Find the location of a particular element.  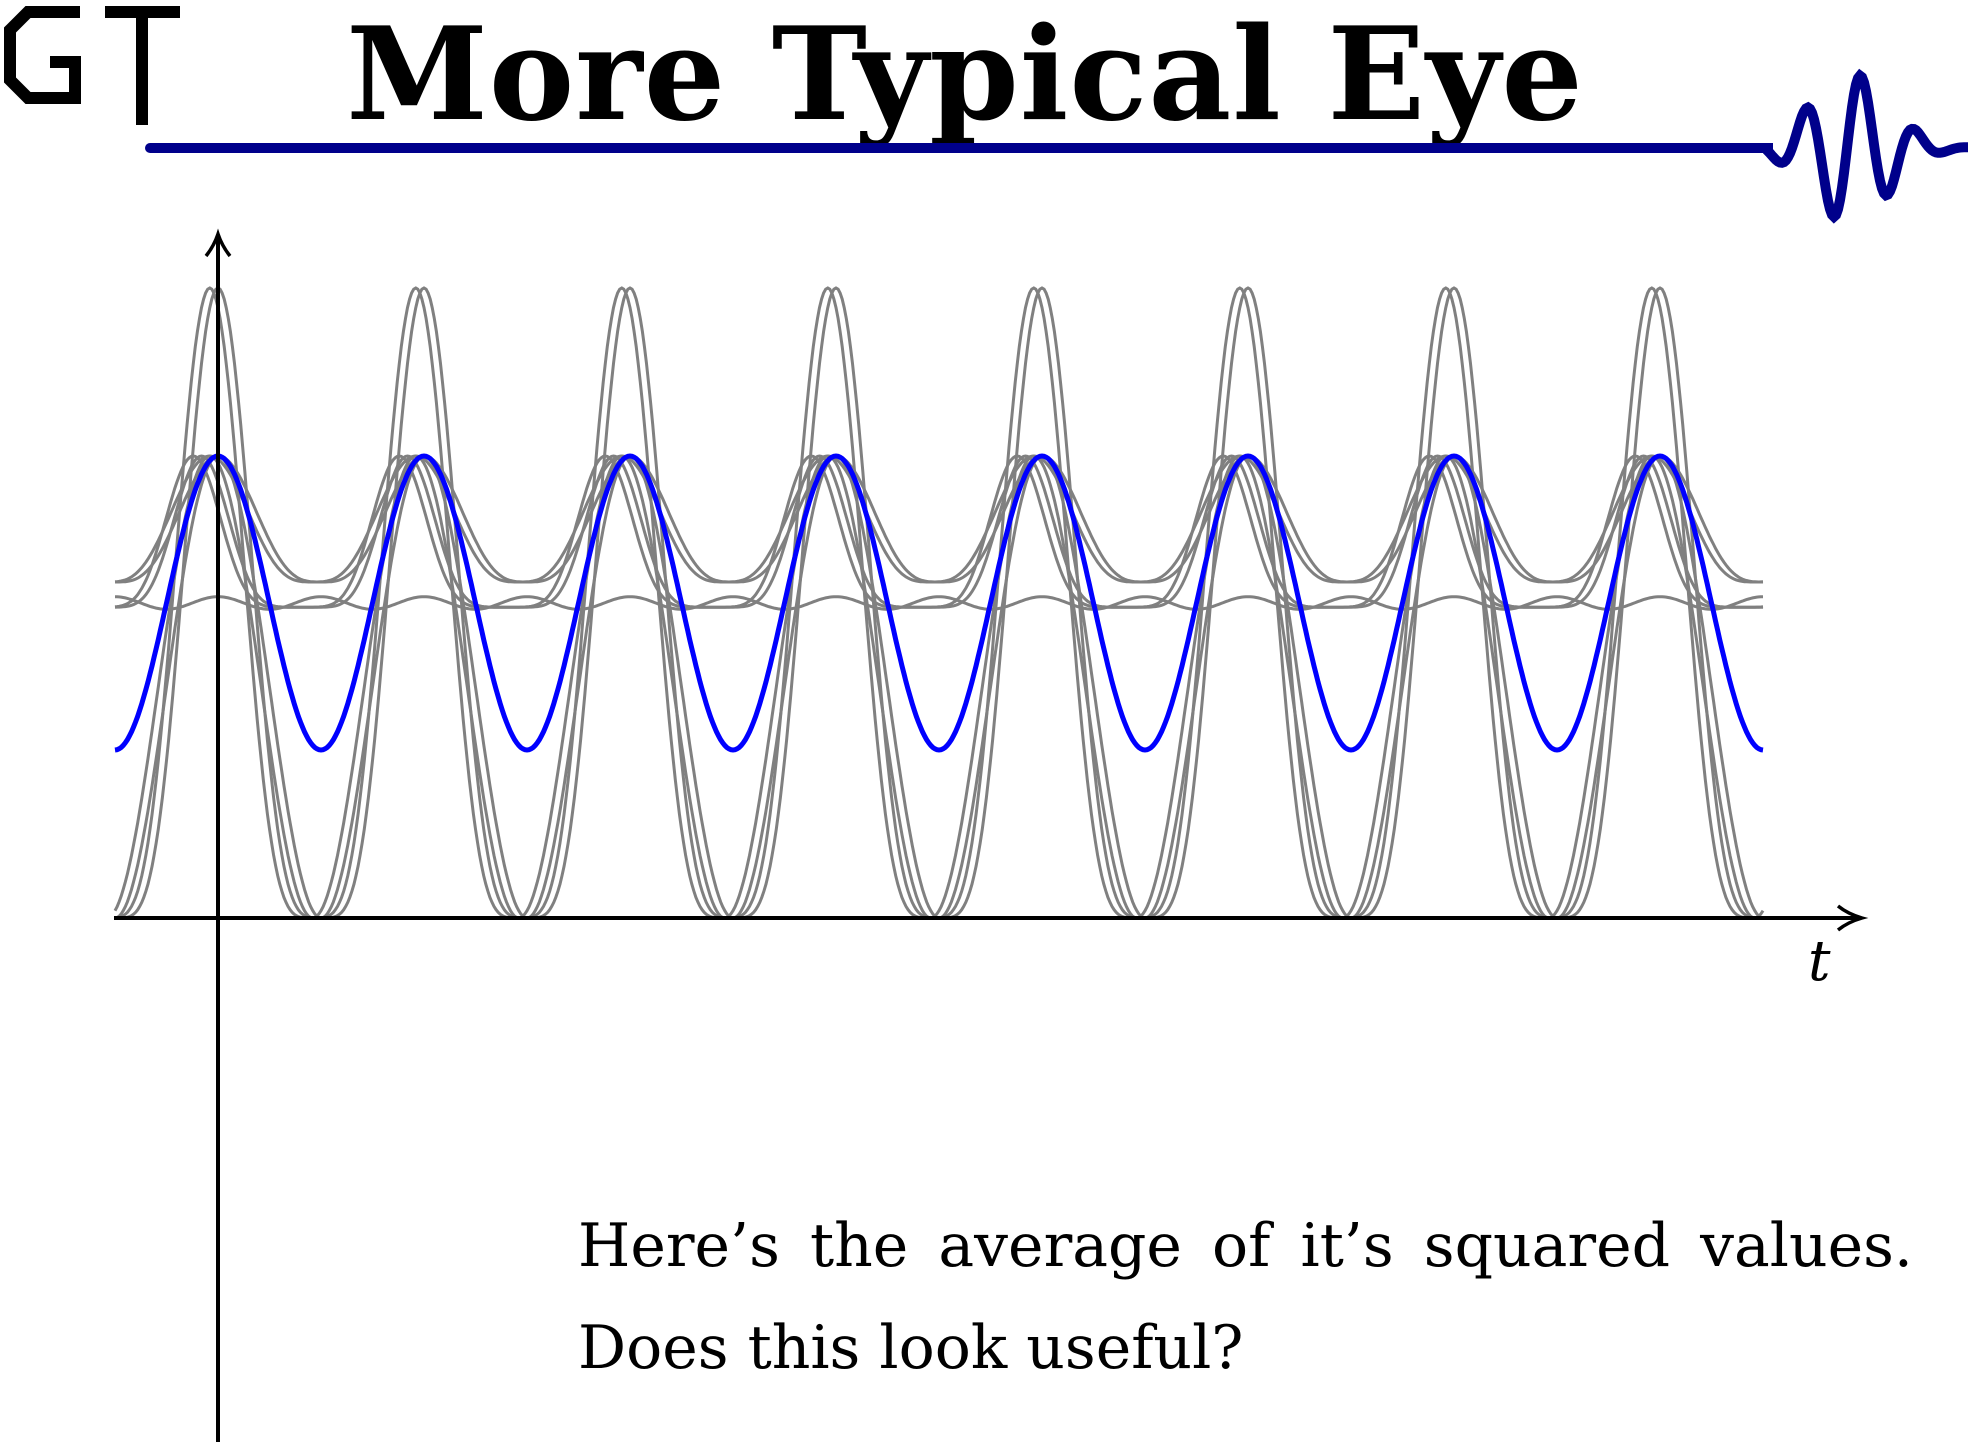

caption-line-2: Does this look useful? is located at coordinates (911, 1348).